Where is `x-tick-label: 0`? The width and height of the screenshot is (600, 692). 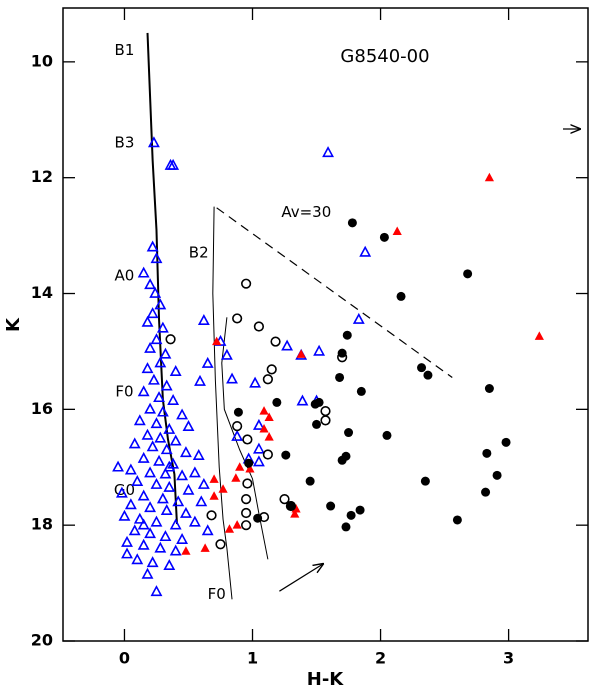
x-tick-label: 0 is located at coordinates (124, 658).